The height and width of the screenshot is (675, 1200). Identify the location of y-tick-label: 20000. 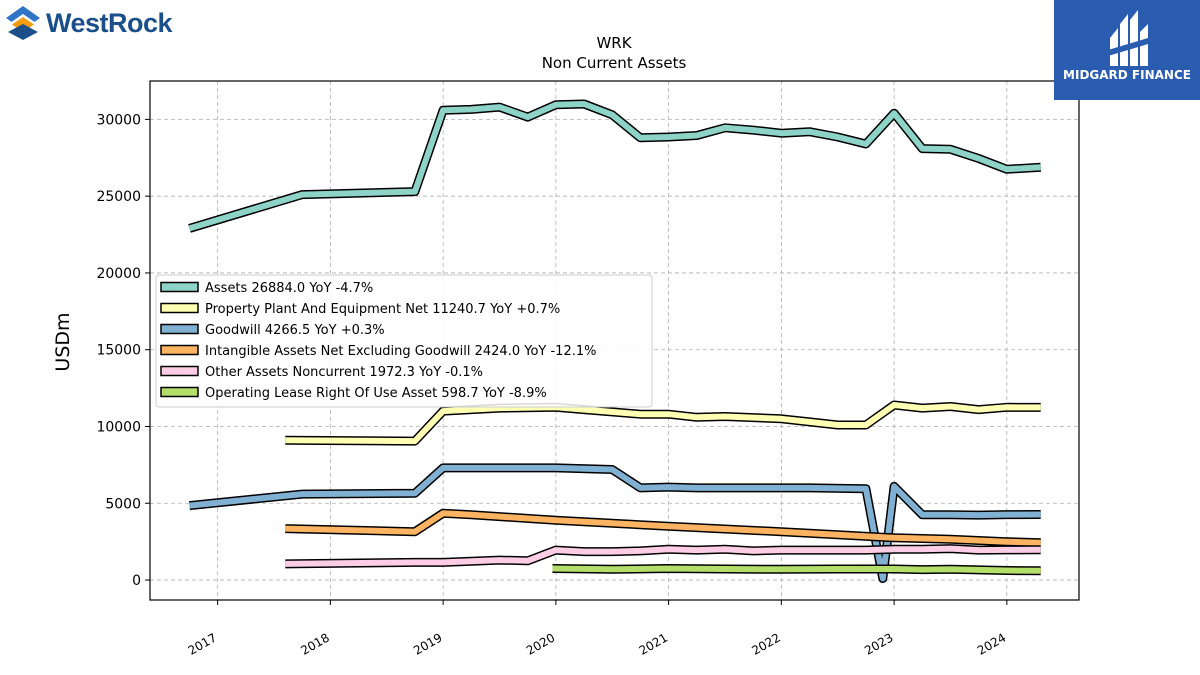
(118, 274).